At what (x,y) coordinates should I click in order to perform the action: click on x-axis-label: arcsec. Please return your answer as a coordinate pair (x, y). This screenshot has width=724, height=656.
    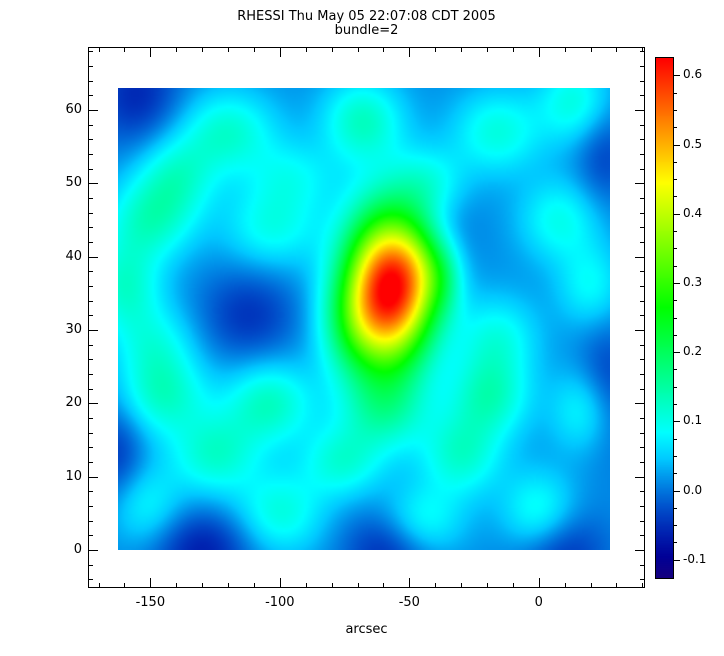
    Looking at the image, I should click on (366, 629).